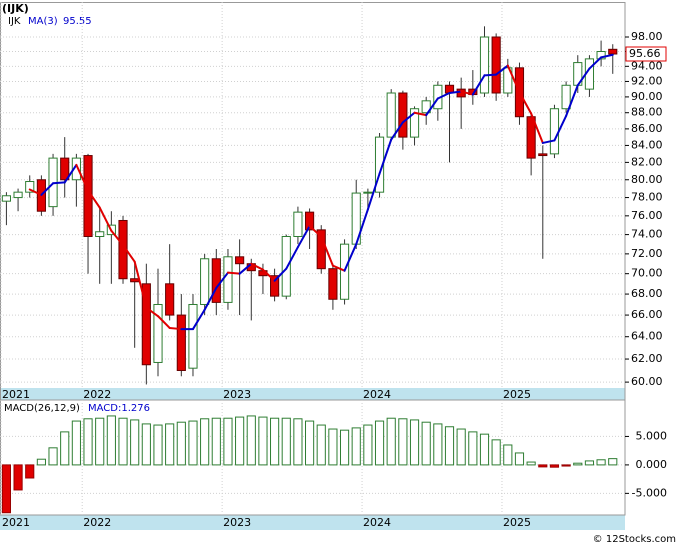 The image size is (680, 546). I want to click on y-tick-label: 80.00, so click(647, 179).